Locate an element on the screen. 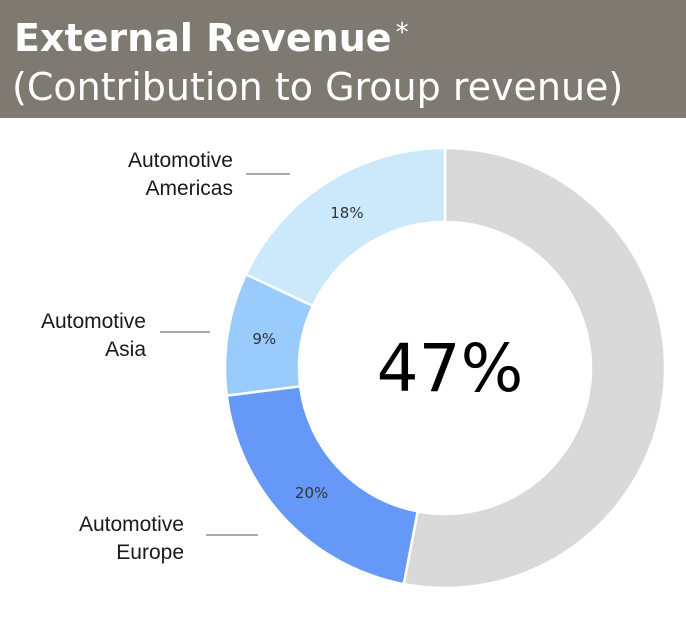 This screenshot has width=686, height=621. slice-value-labels: 20% 9% 18% is located at coordinates (307, 353).